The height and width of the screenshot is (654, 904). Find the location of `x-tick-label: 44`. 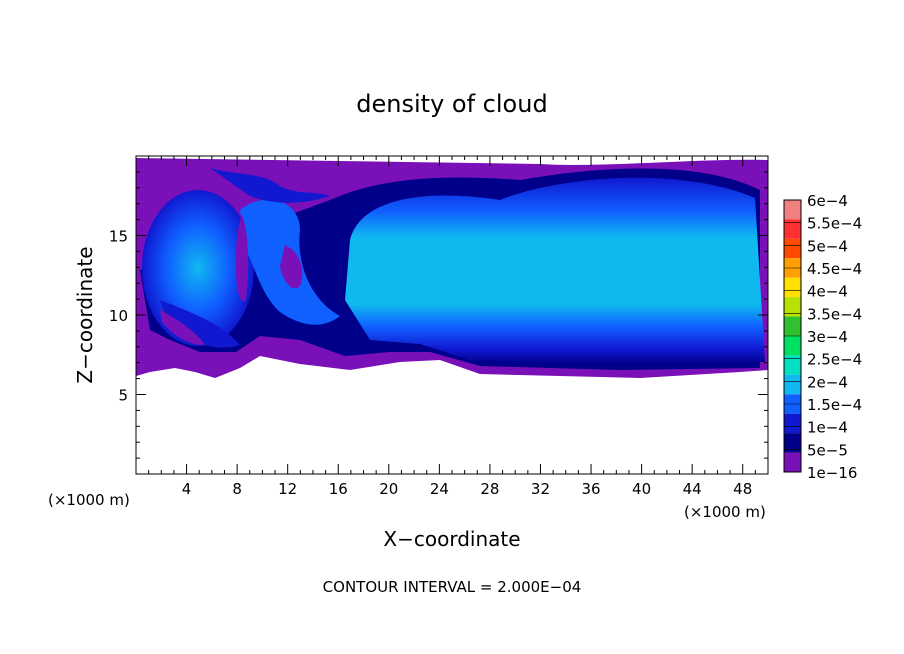

x-tick-label: 44 is located at coordinates (692, 489).